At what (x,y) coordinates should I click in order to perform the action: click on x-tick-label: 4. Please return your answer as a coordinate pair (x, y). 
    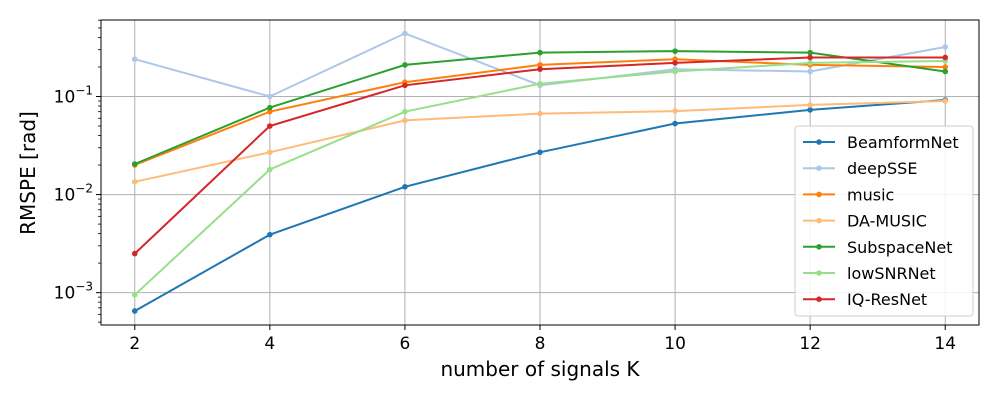
    Looking at the image, I should click on (269, 344).